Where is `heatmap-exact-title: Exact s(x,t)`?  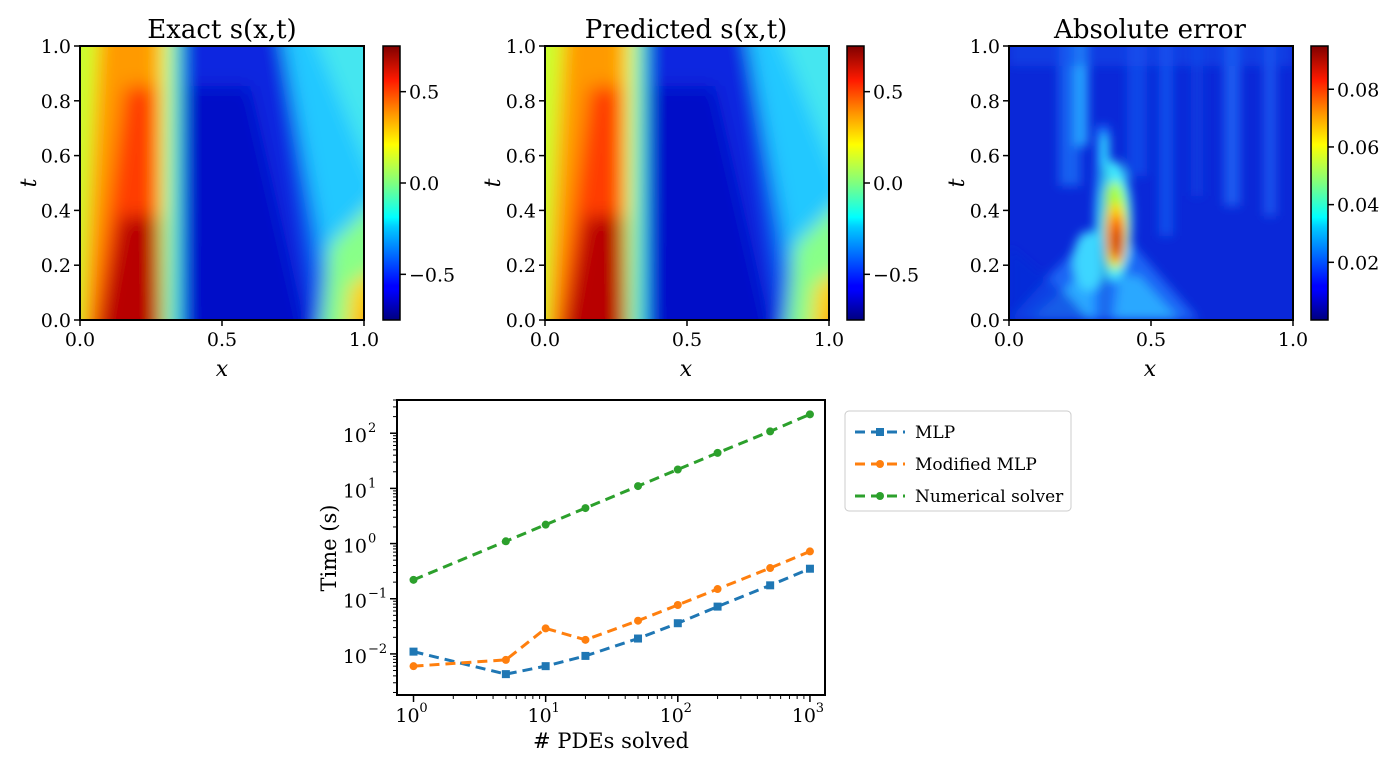 heatmap-exact-title: Exact s(x,t) is located at coordinates (221, 30).